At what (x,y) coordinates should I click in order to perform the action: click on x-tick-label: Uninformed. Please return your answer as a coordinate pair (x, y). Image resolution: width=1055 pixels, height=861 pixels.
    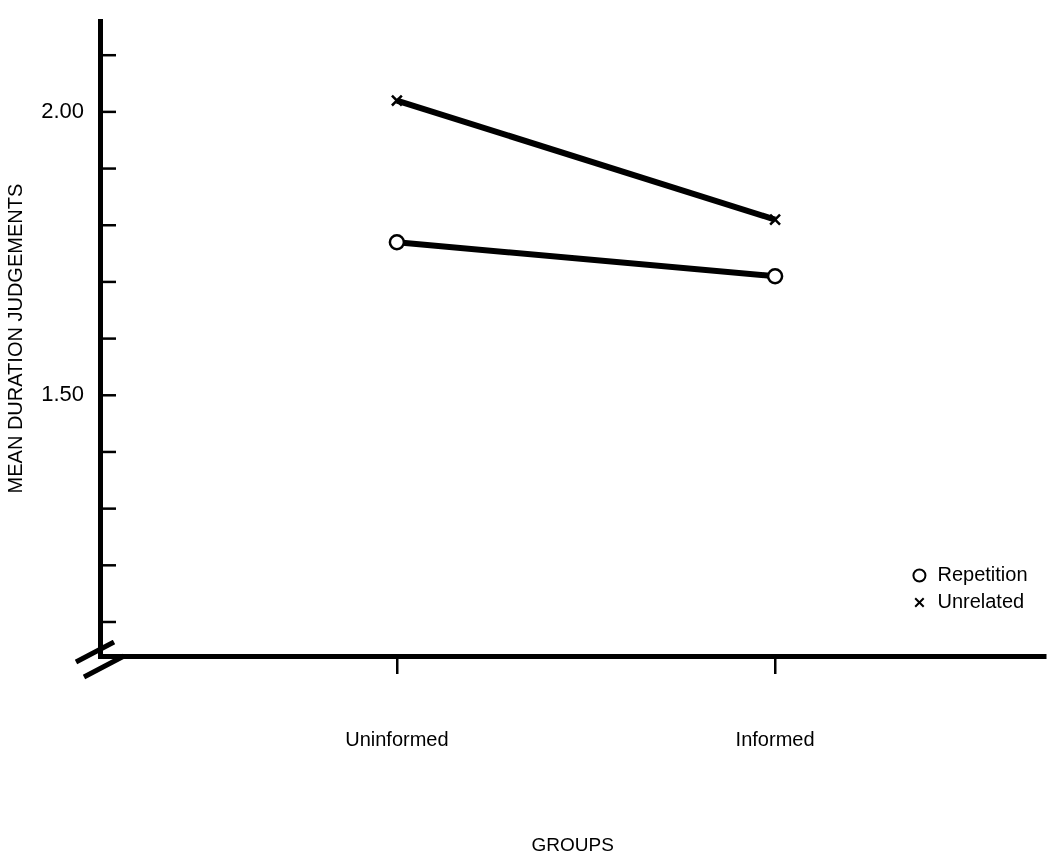
    Looking at the image, I should click on (397, 738).